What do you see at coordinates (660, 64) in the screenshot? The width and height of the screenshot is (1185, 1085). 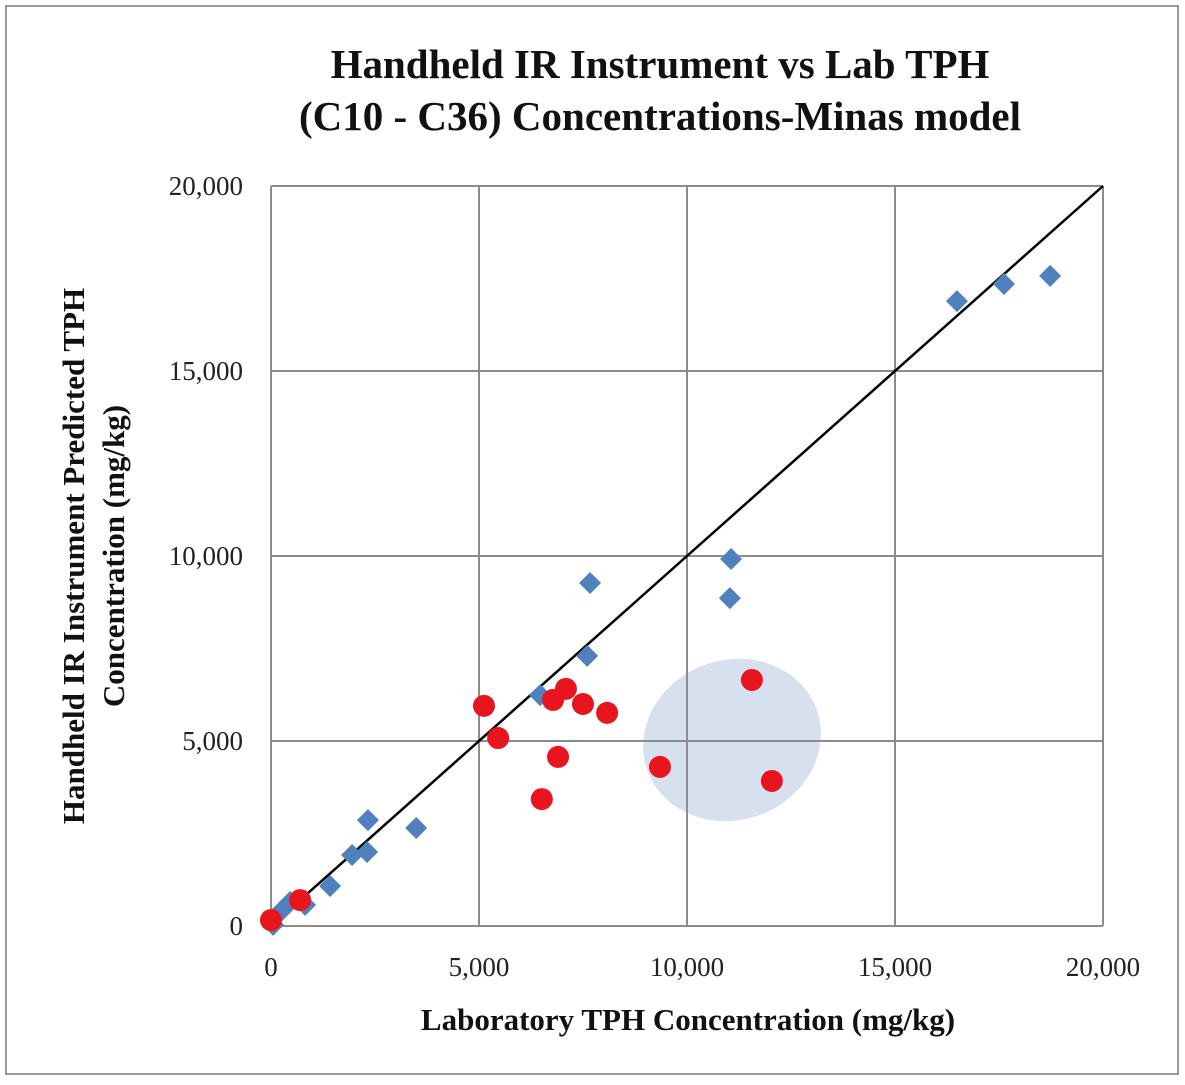 I see `chart-title: Handheld IR Instrument vs Lab TPH` at bounding box center [660, 64].